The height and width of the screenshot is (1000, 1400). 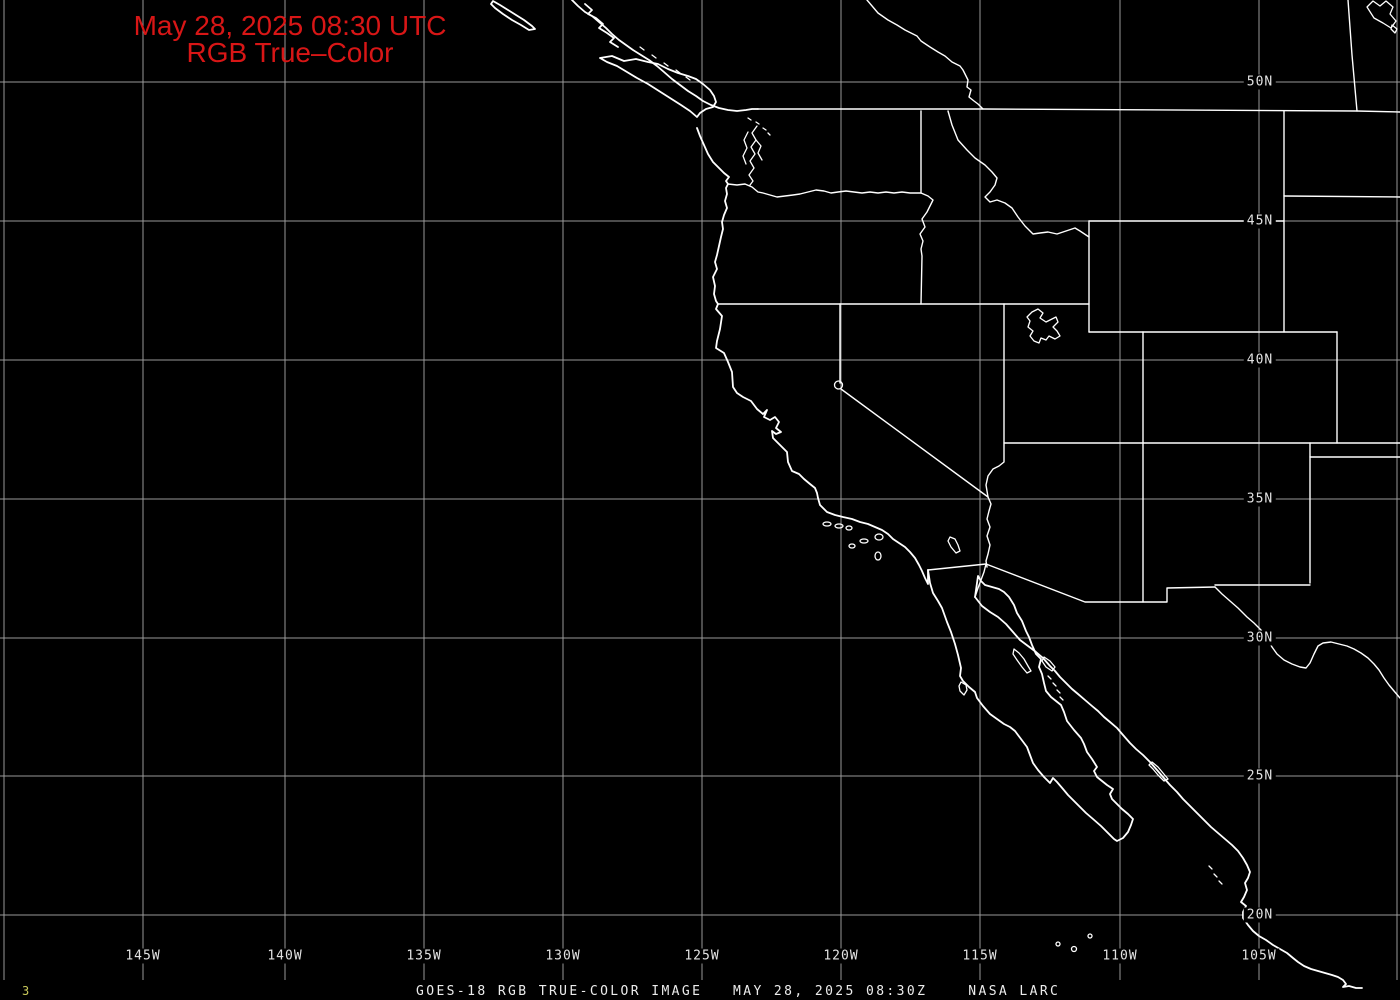 I want to click on lon-label: 115W, so click(x=980, y=956).